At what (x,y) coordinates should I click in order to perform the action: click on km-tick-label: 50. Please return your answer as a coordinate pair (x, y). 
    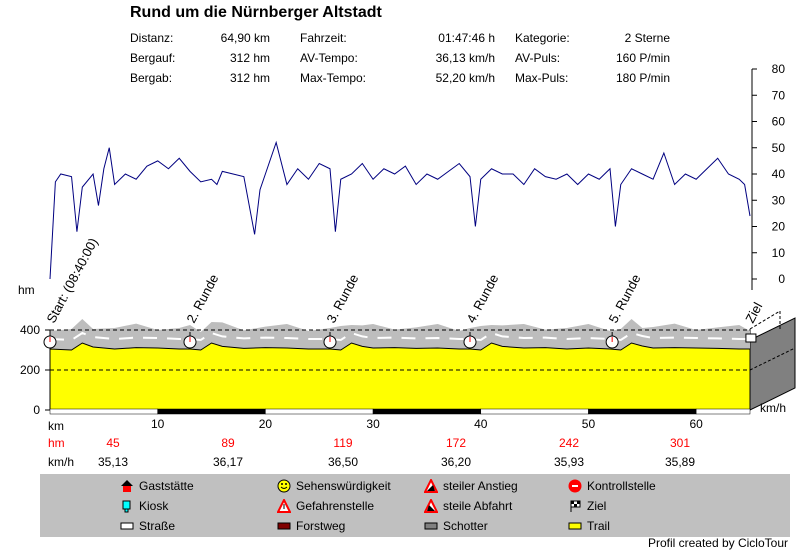
    Looking at the image, I should click on (589, 424).